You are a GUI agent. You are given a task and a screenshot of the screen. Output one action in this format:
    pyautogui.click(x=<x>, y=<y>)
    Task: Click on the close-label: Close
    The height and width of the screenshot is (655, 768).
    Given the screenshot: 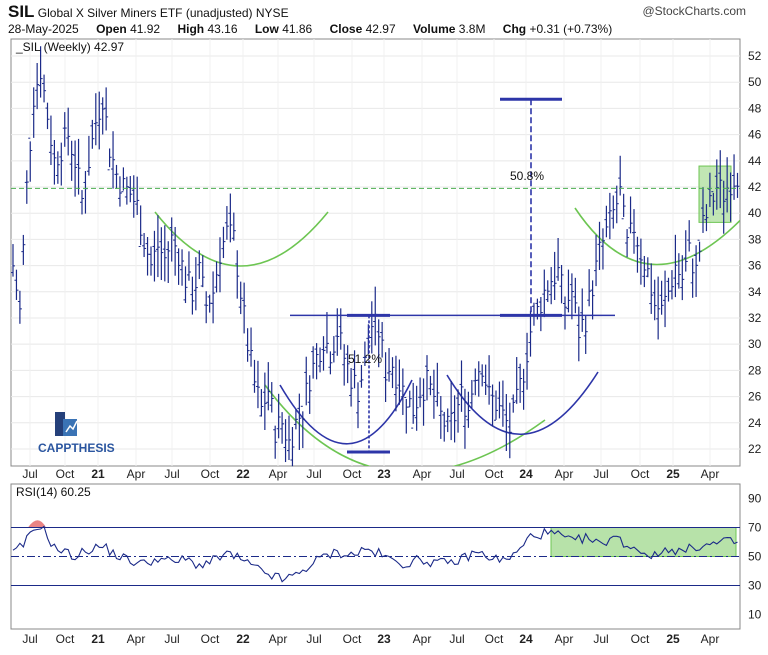 What is the action you would take?
    pyautogui.click(x=346, y=29)
    